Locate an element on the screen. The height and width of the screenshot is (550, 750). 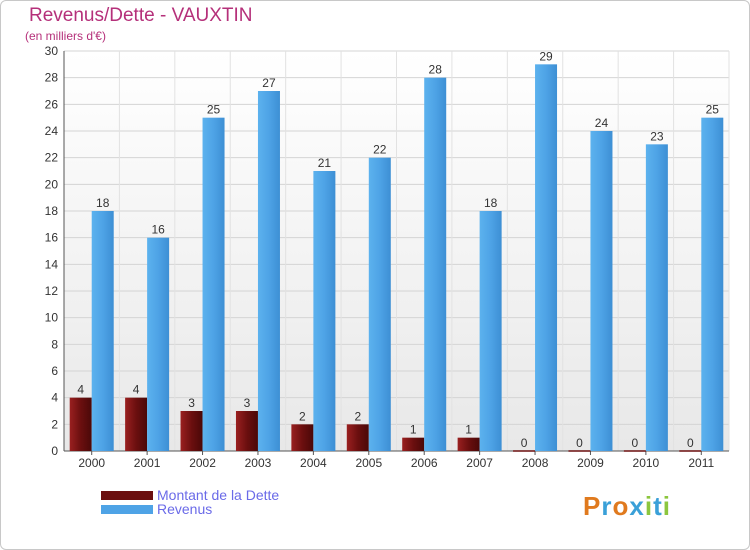
x-tick-label: 2008 is located at coordinates (535, 463).